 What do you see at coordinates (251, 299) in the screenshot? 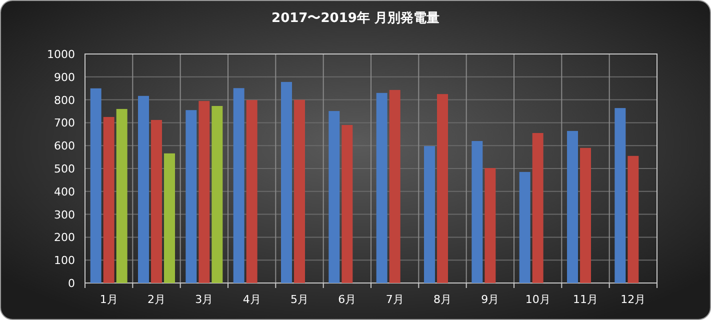
I see `x-tick-label: 4月` at bounding box center [251, 299].